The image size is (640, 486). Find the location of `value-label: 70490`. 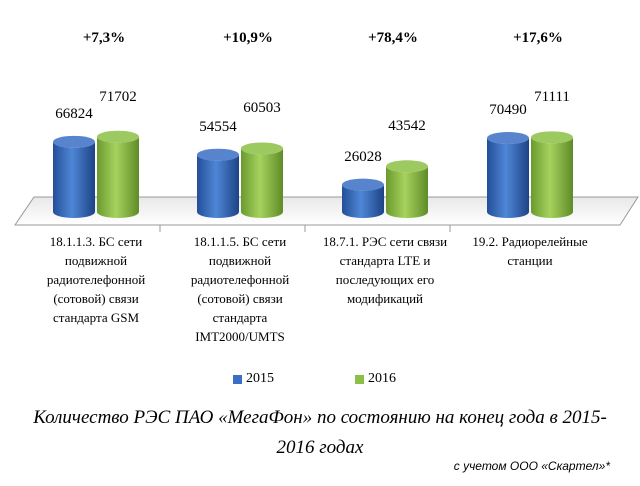

value-label: 70490 is located at coordinates (508, 109).